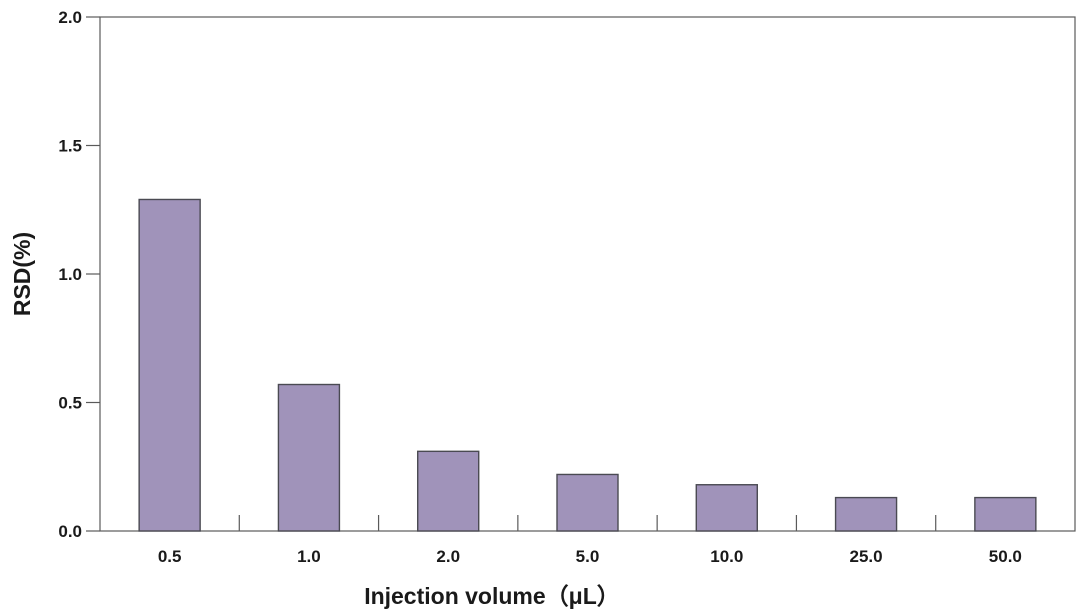 The image size is (1088, 614). I want to click on x-axis, so click(587, 523).